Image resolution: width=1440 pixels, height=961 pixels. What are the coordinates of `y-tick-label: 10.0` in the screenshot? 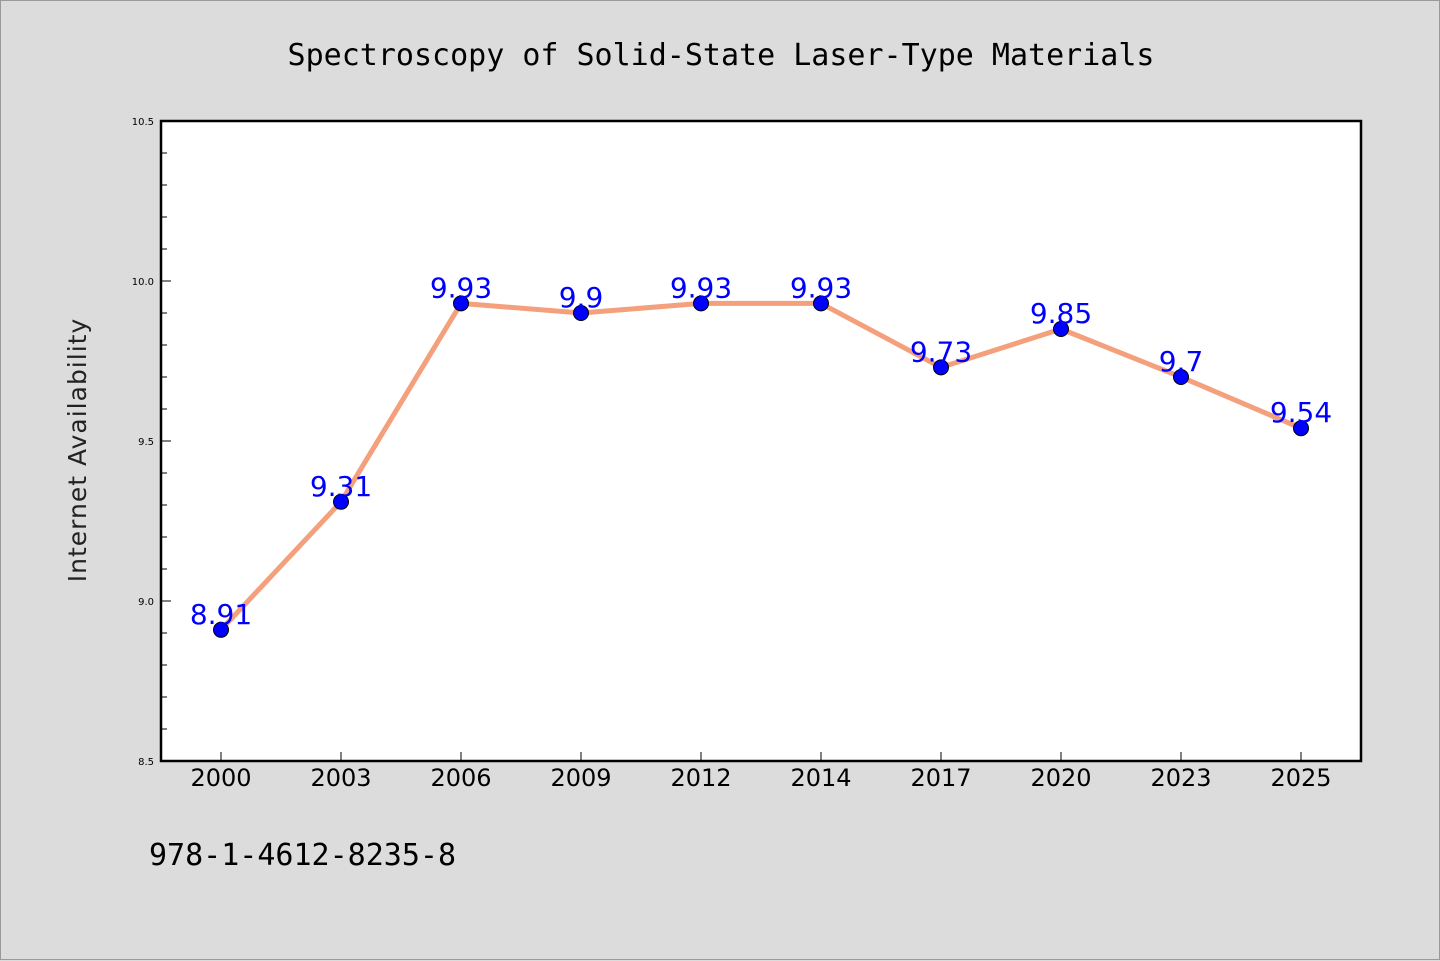 It's located at (143, 282).